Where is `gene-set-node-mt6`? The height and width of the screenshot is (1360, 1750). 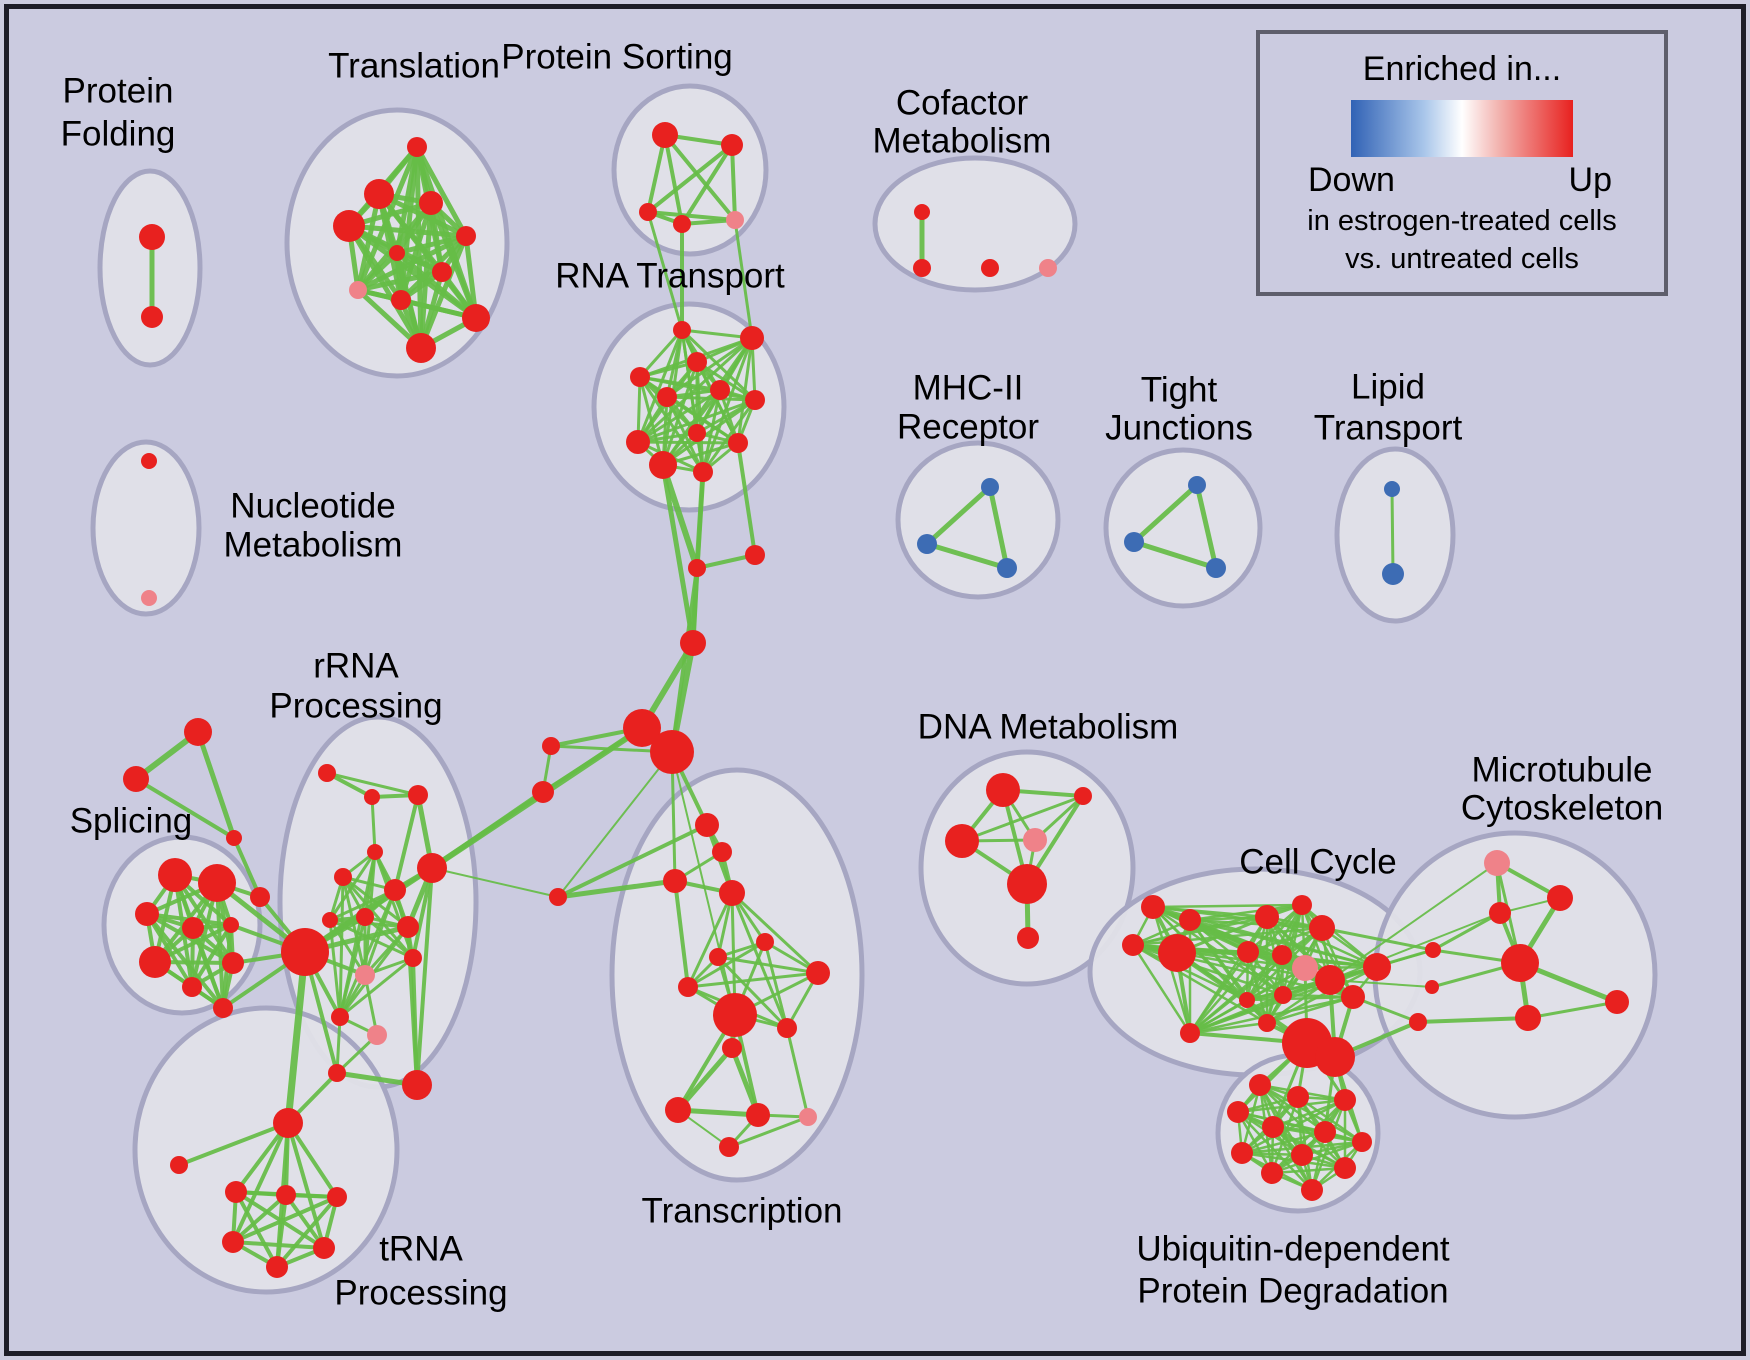 gene-set-node-mt6 is located at coordinates (1528, 1018).